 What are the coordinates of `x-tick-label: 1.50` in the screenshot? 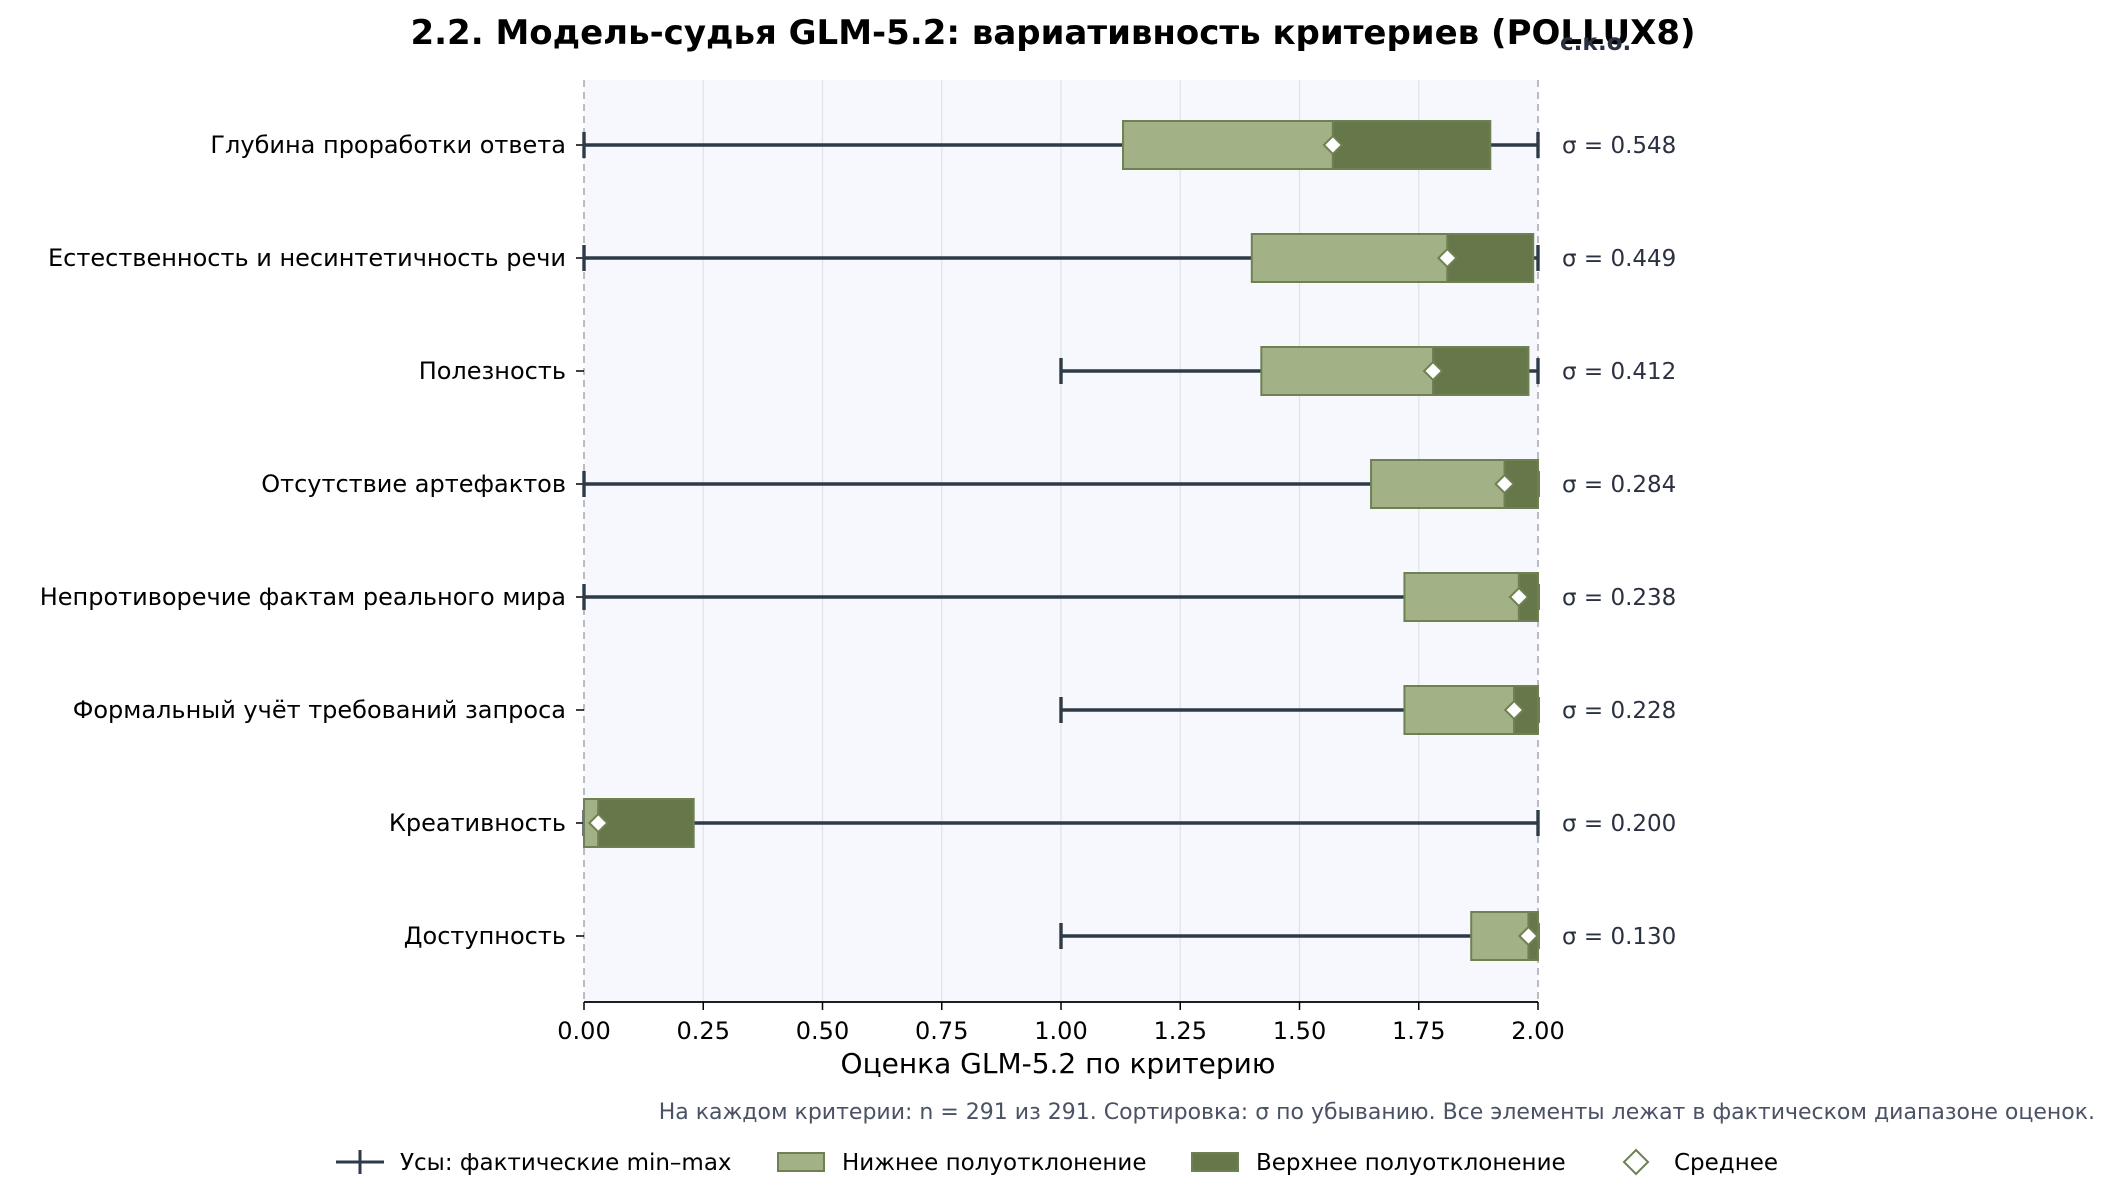 It's located at (1299, 1031).